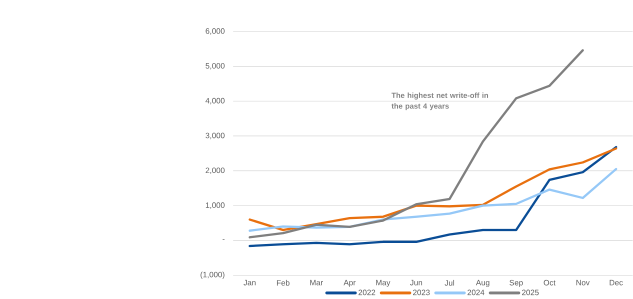 The image size is (633, 299). What do you see at coordinates (433, 200) in the screenshot?
I see `line-series` at bounding box center [433, 200].